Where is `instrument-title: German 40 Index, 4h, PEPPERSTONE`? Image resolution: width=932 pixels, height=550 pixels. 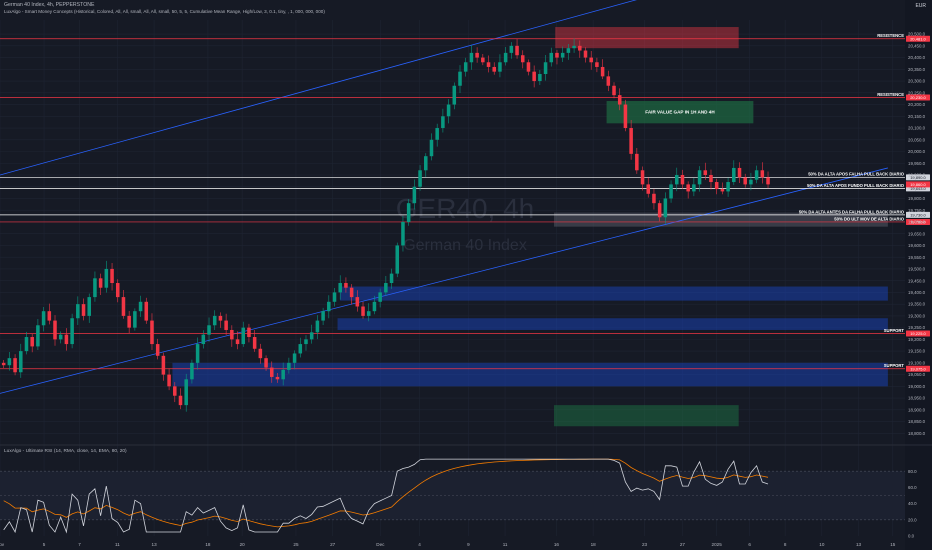
instrument-title: German 40 Index, 4h, PEPPERSTONE is located at coordinates (49, 5).